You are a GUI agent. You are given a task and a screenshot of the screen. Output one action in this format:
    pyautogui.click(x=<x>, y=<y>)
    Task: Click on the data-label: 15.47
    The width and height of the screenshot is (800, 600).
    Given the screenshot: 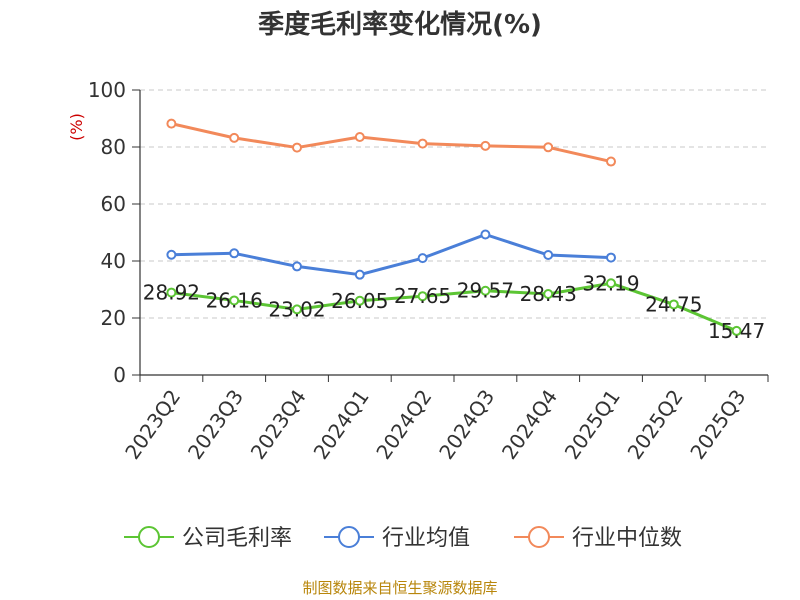 What is the action you would take?
    pyautogui.click(x=736, y=331)
    